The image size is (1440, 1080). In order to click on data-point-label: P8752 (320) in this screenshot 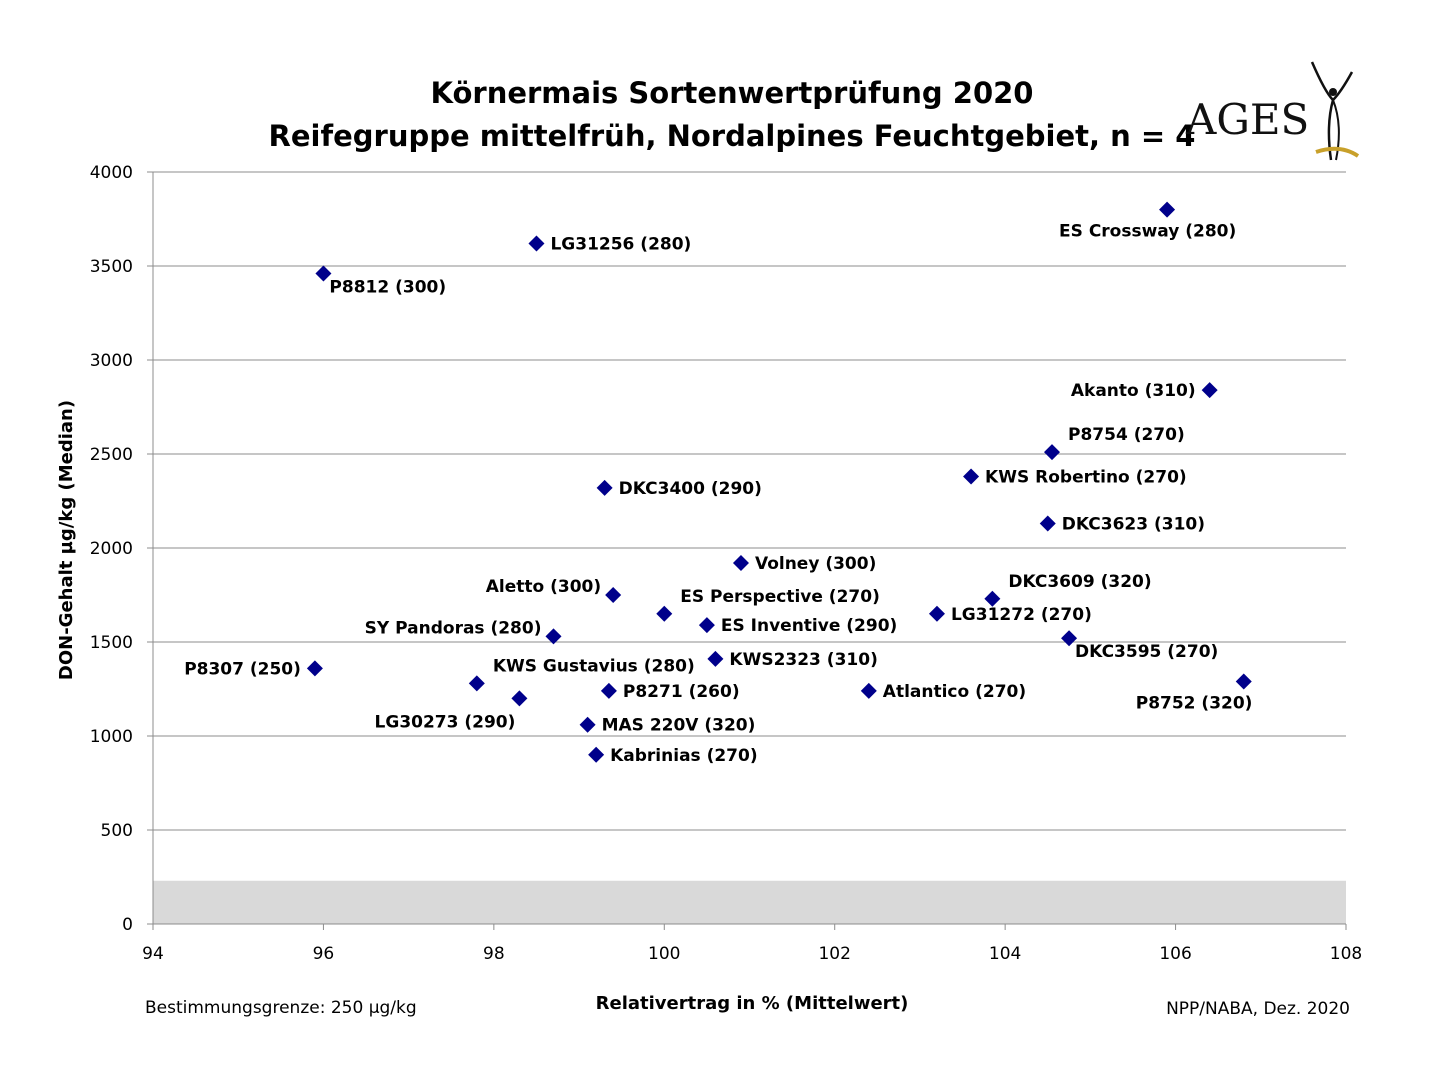, I will do `click(1194, 703)`.